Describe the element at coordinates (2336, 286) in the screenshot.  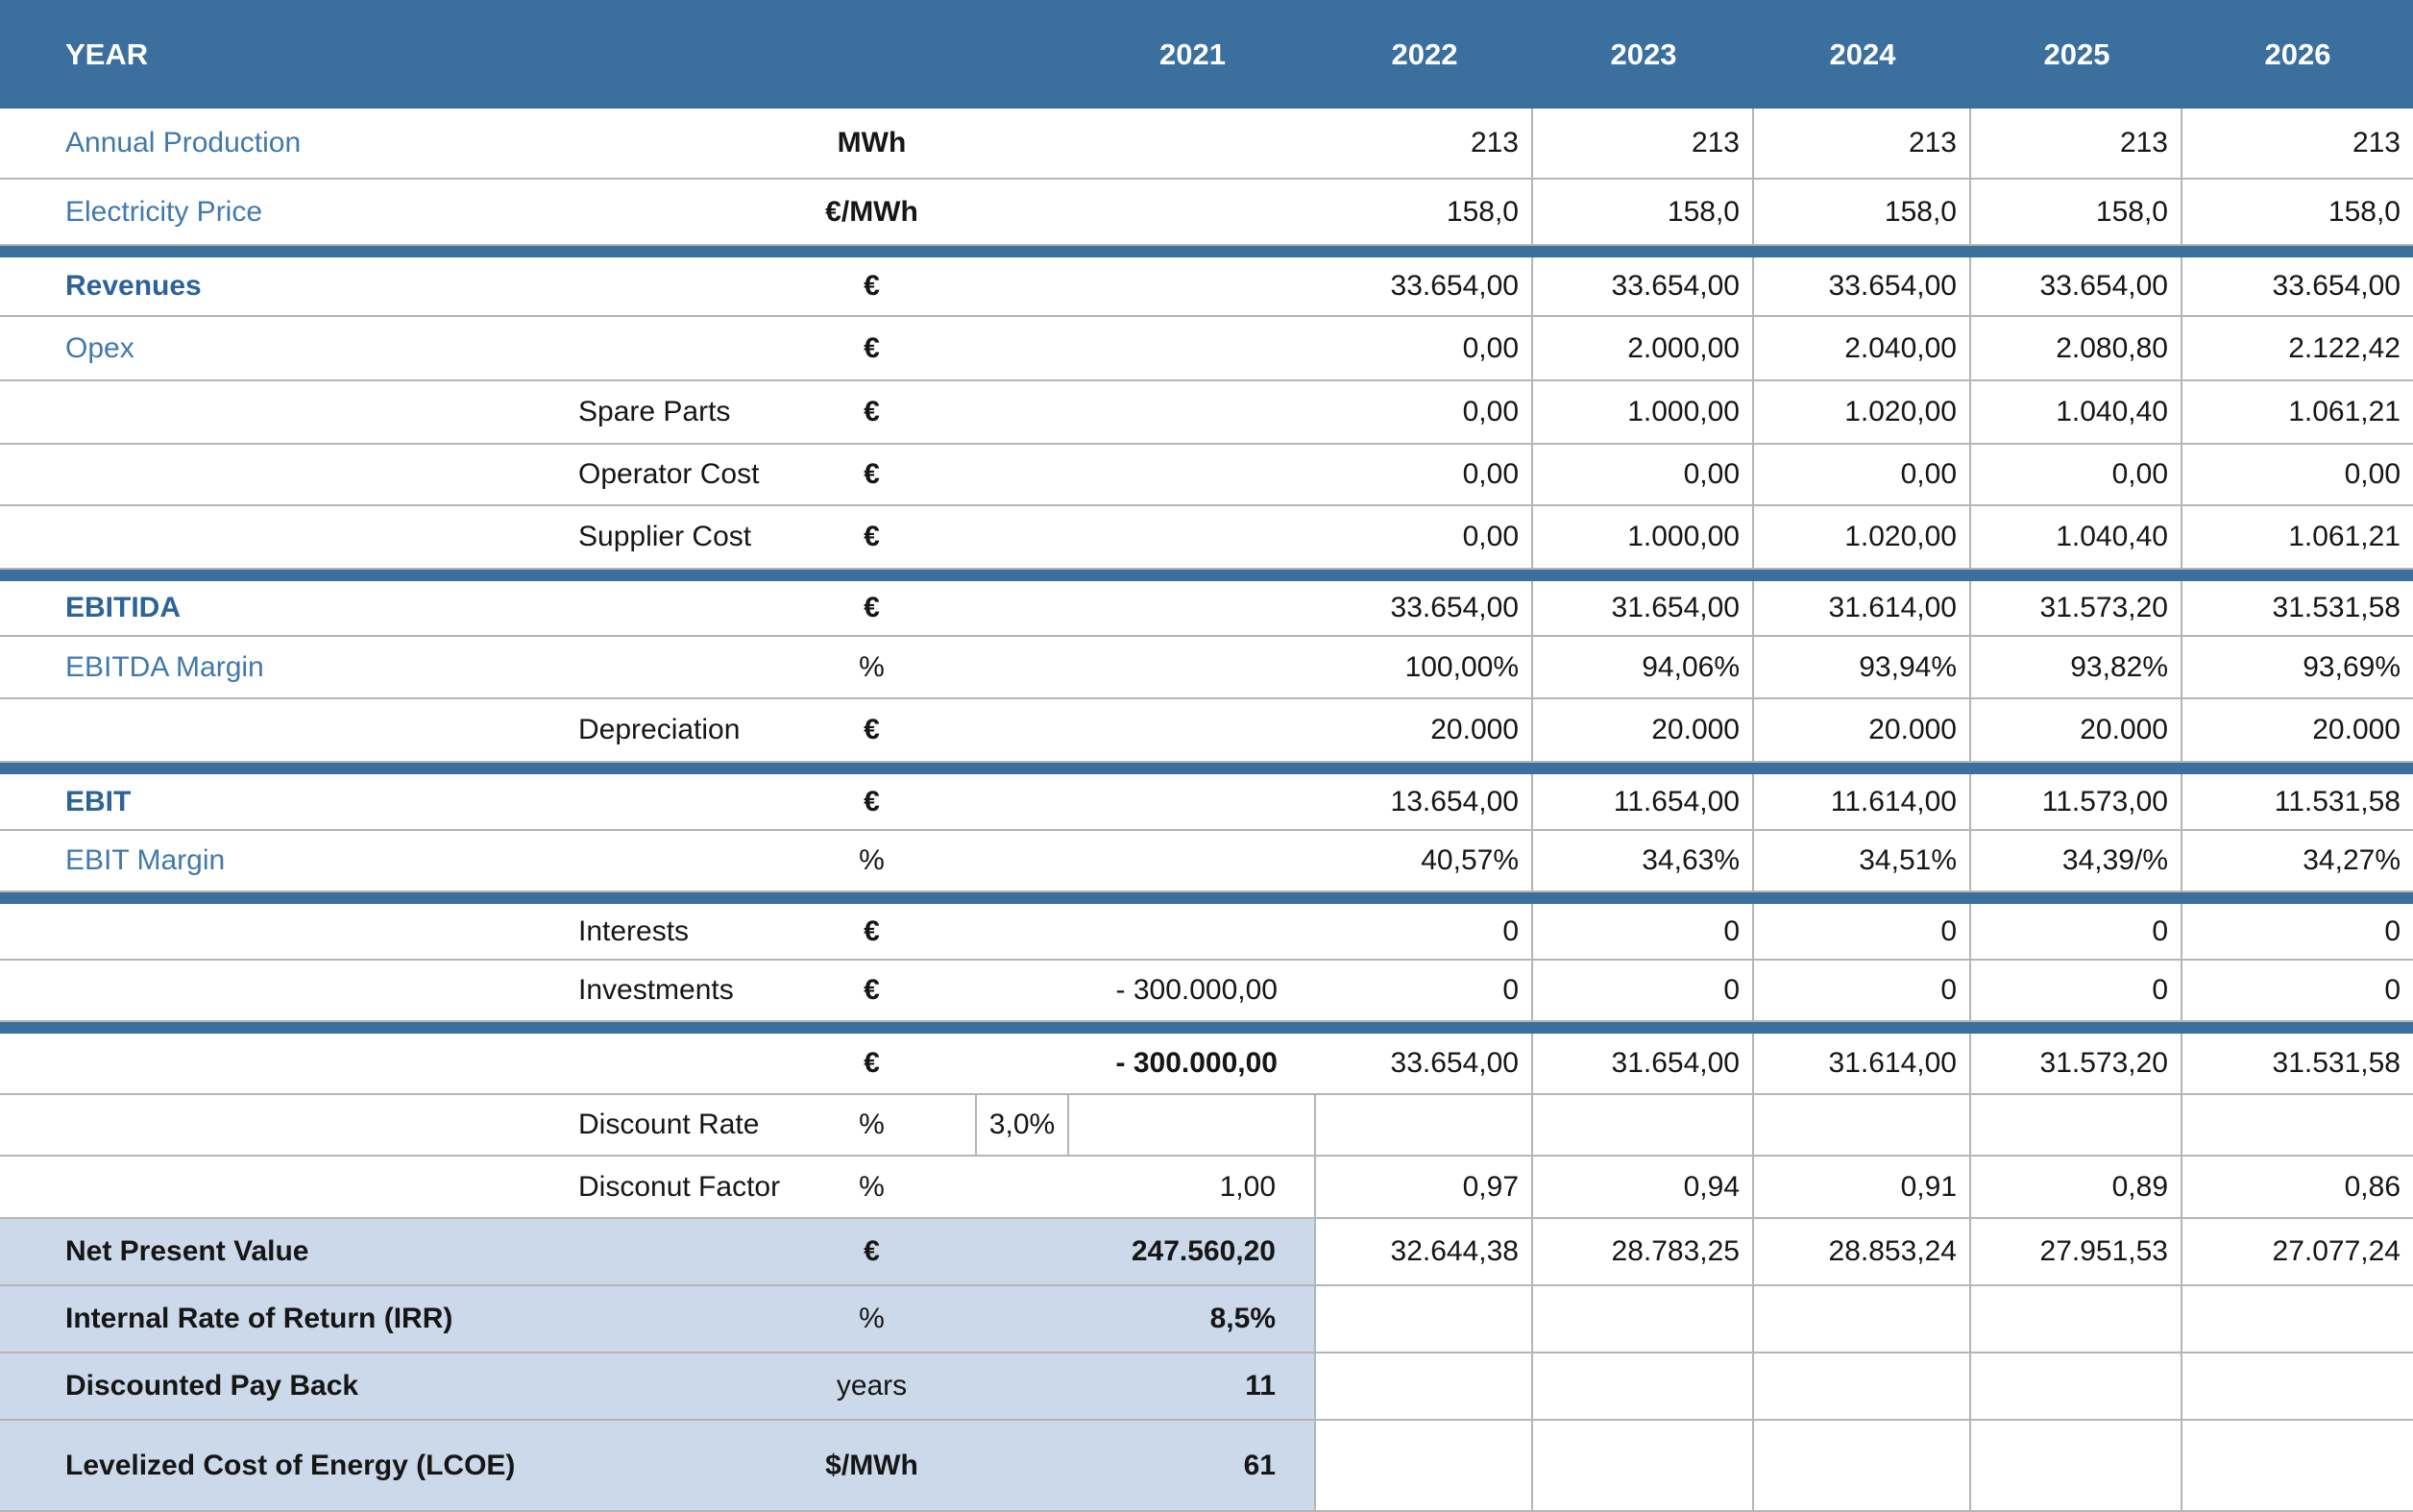
I see `value-2026: 33.654,00` at that location.